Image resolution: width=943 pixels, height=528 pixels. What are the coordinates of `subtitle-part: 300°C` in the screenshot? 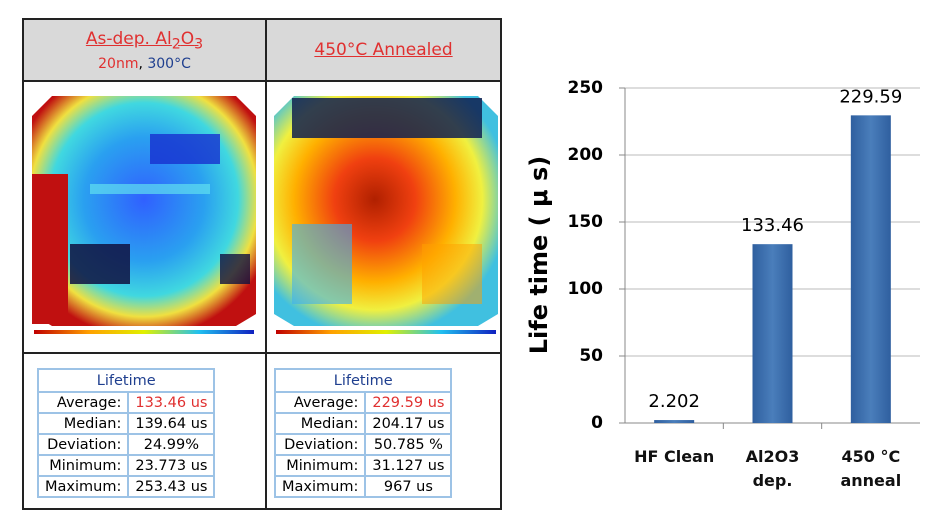 It's located at (169, 64).